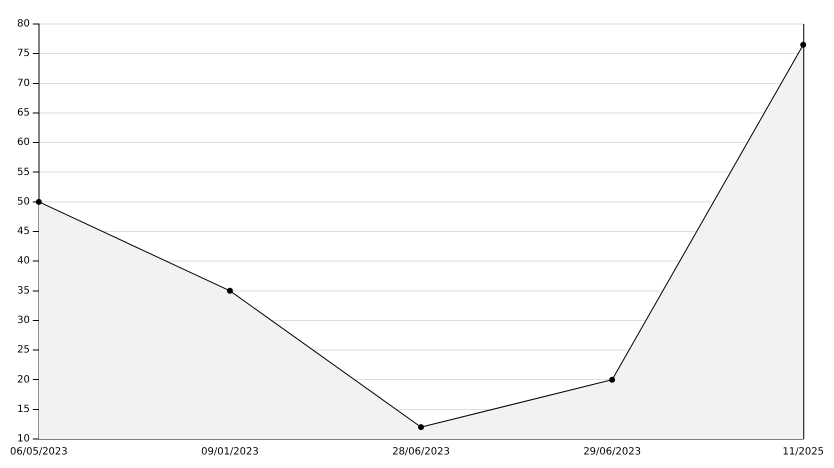 Image resolution: width=834 pixels, height=468 pixels. What do you see at coordinates (23, 202) in the screenshot?
I see `y-tick-label: 50` at bounding box center [23, 202].